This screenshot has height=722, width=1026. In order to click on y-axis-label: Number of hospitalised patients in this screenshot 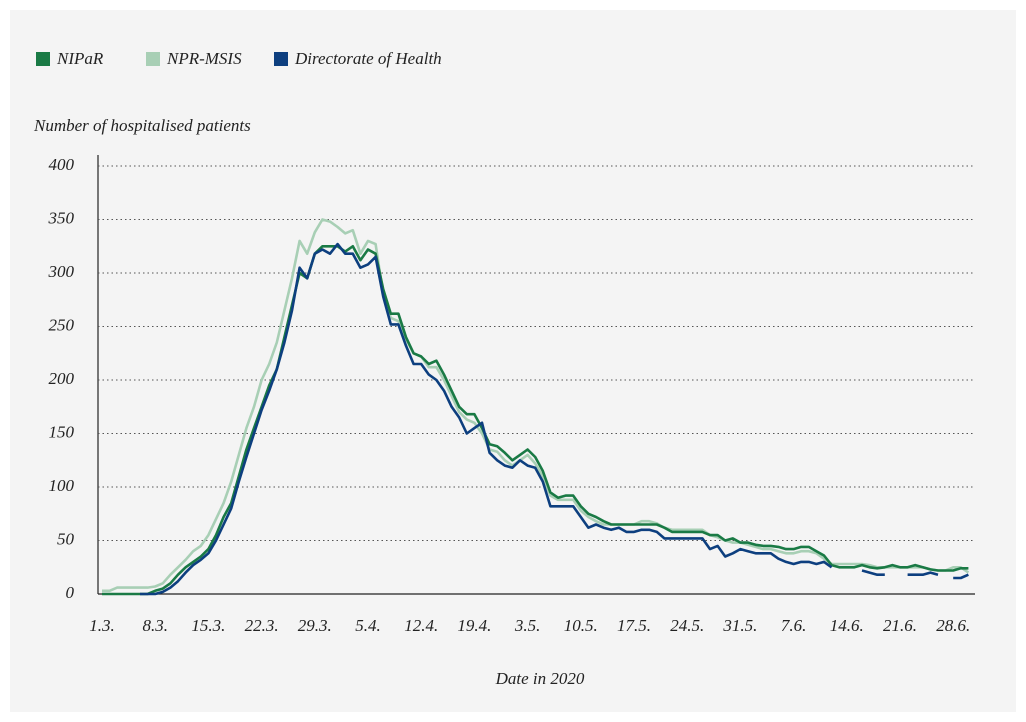, I will do `click(142, 125)`.